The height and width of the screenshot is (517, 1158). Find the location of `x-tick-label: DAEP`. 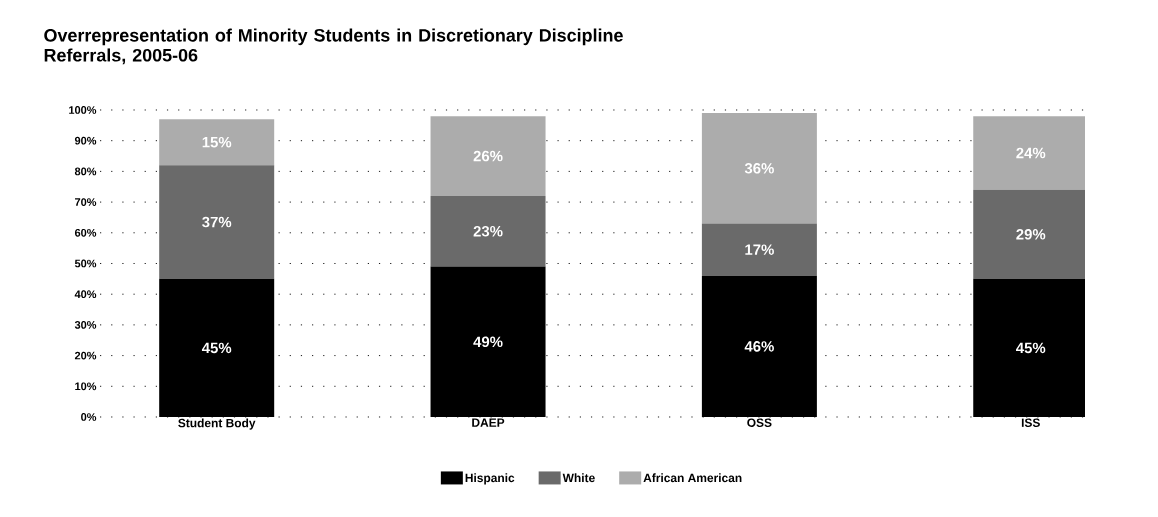

x-tick-label: DAEP is located at coordinates (488, 422).